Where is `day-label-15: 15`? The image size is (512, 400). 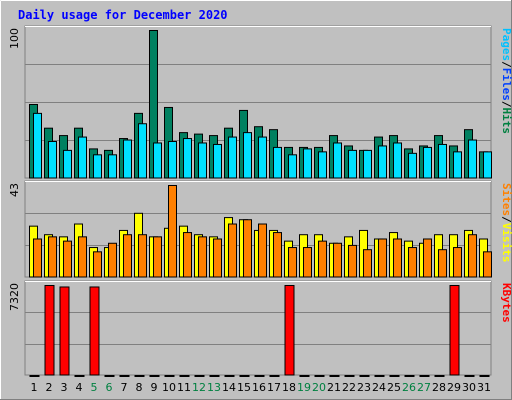 day-label-15: 15 is located at coordinates (244, 387).